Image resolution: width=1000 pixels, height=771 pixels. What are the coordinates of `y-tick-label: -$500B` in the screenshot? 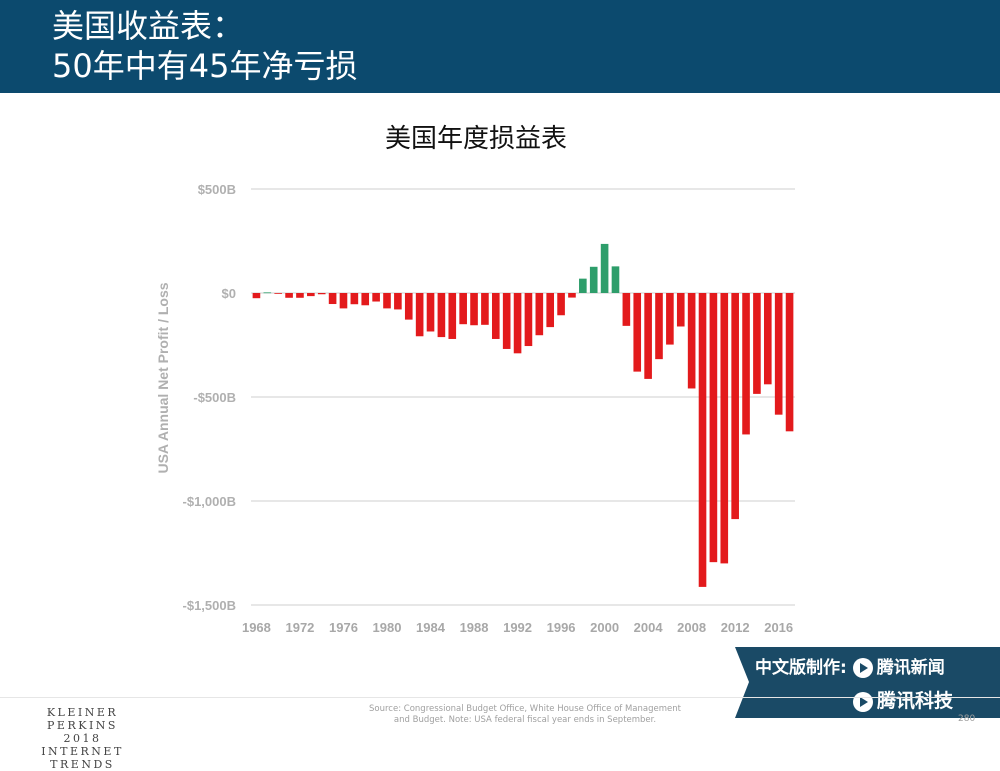 It's located at (214, 397).